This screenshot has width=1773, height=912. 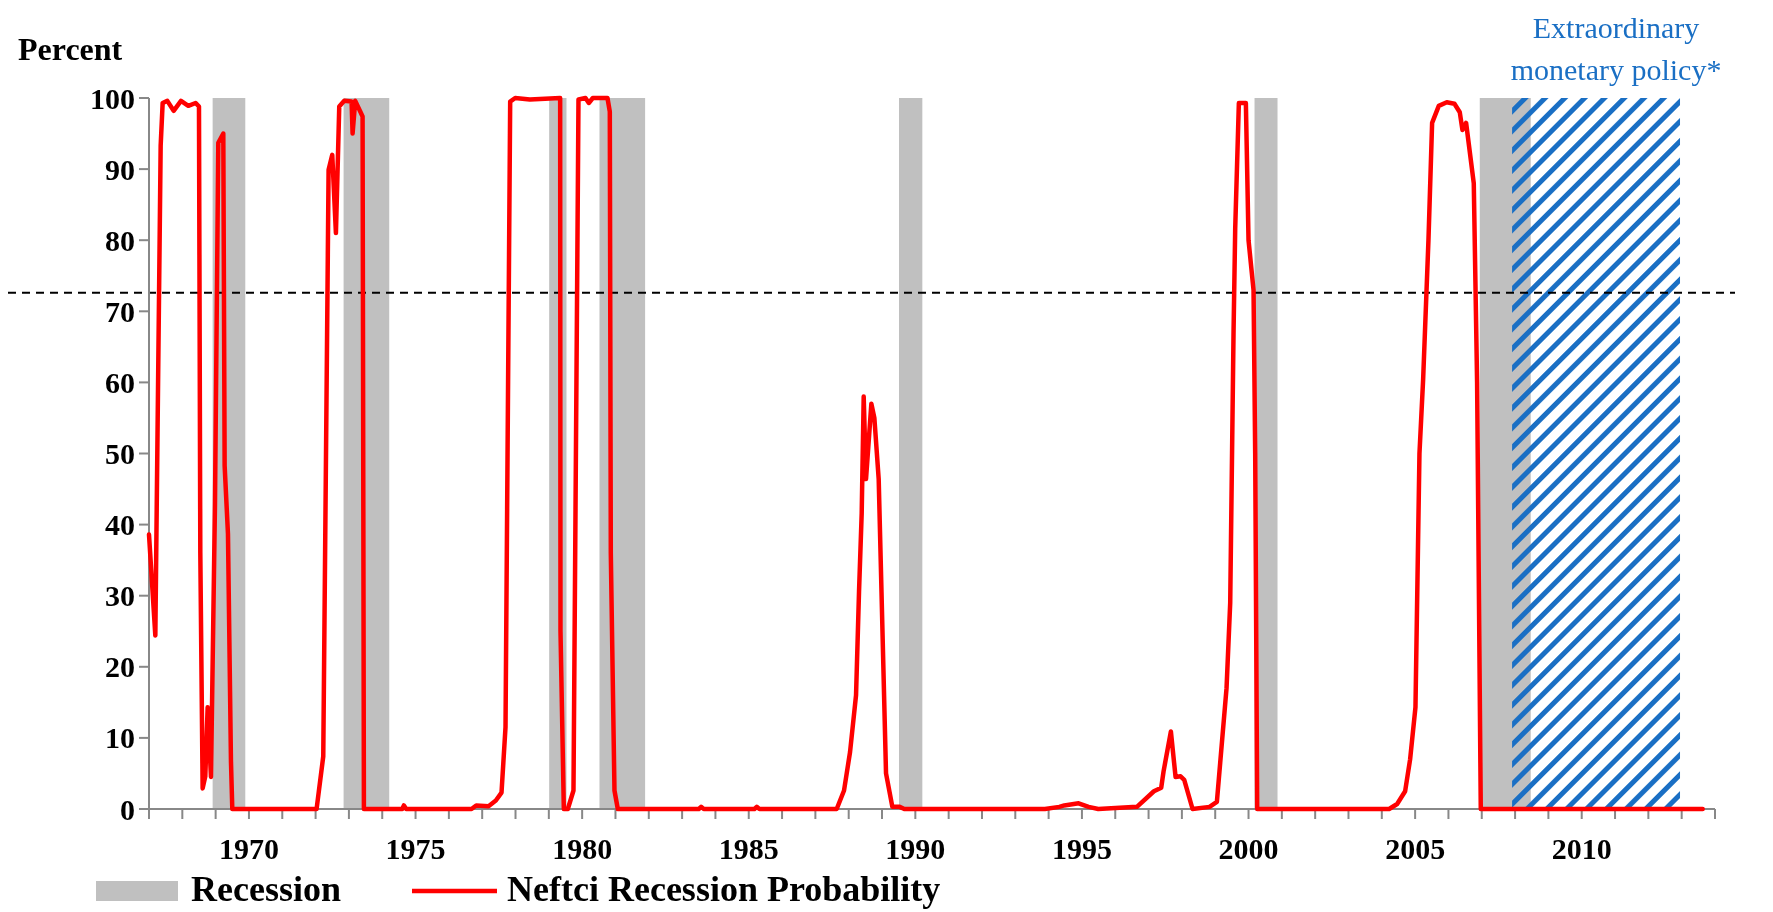 What do you see at coordinates (112, 98) in the screenshot?
I see `y-tick-label: 100` at bounding box center [112, 98].